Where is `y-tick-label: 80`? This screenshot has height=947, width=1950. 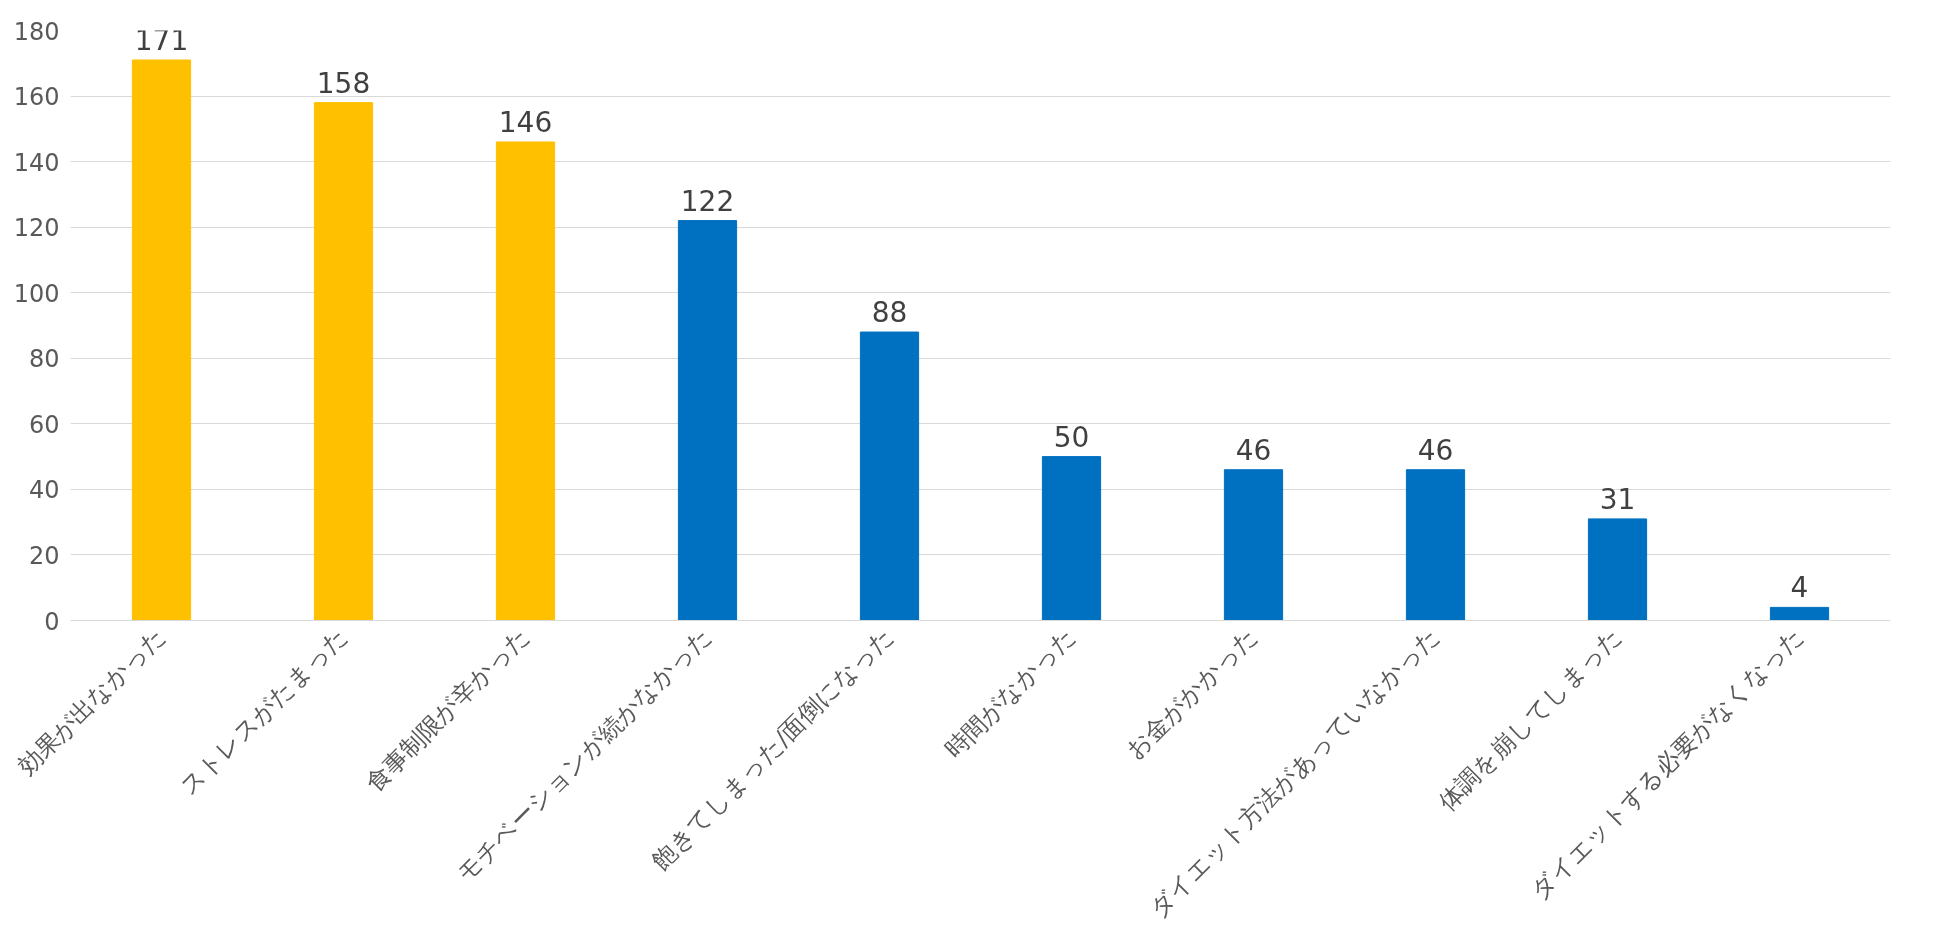 y-tick-label: 80 is located at coordinates (44, 359).